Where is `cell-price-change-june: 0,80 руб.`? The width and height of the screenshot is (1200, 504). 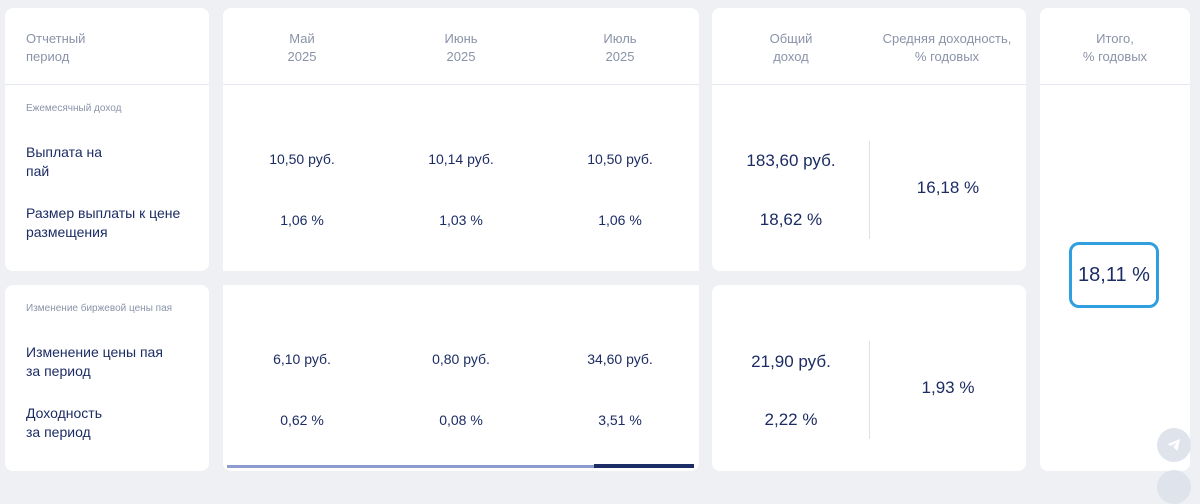
cell-price-change-june: 0,80 руб. is located at coordinates (461, 359).